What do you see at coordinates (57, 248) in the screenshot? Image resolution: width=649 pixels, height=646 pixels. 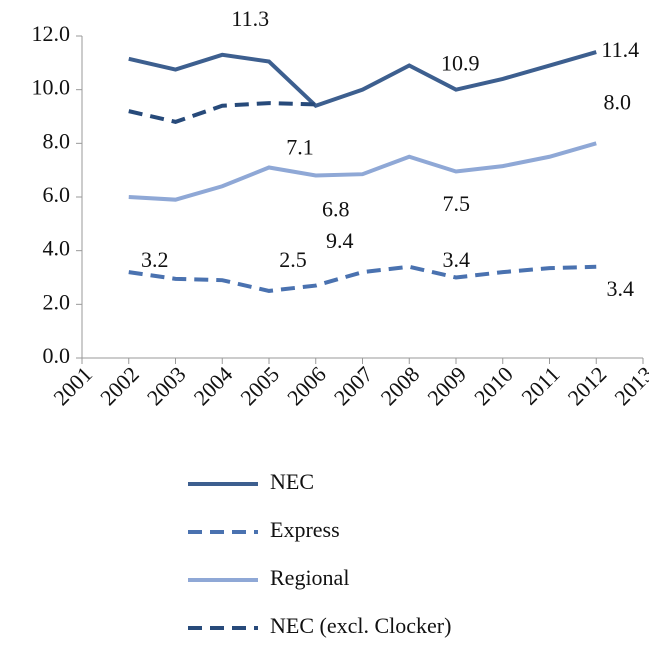 I see `y-tick-label: 4.0` at bounding box center [57, 248].